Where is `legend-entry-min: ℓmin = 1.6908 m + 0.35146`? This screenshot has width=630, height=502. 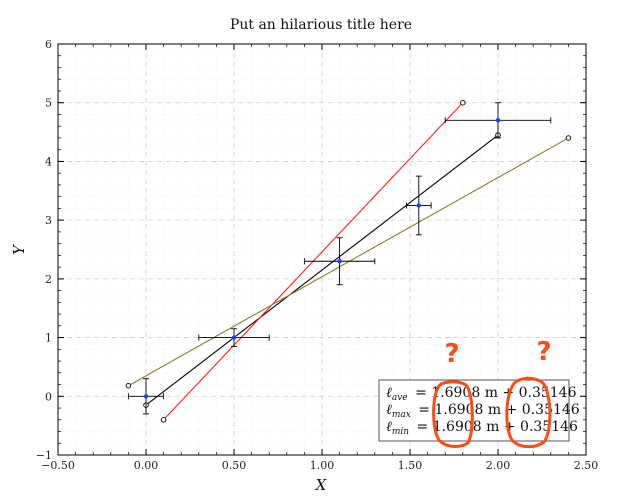
legend-entry-min: ℓmin = 1.6908 m + 0.35146 is located at coordinates (482, 428).